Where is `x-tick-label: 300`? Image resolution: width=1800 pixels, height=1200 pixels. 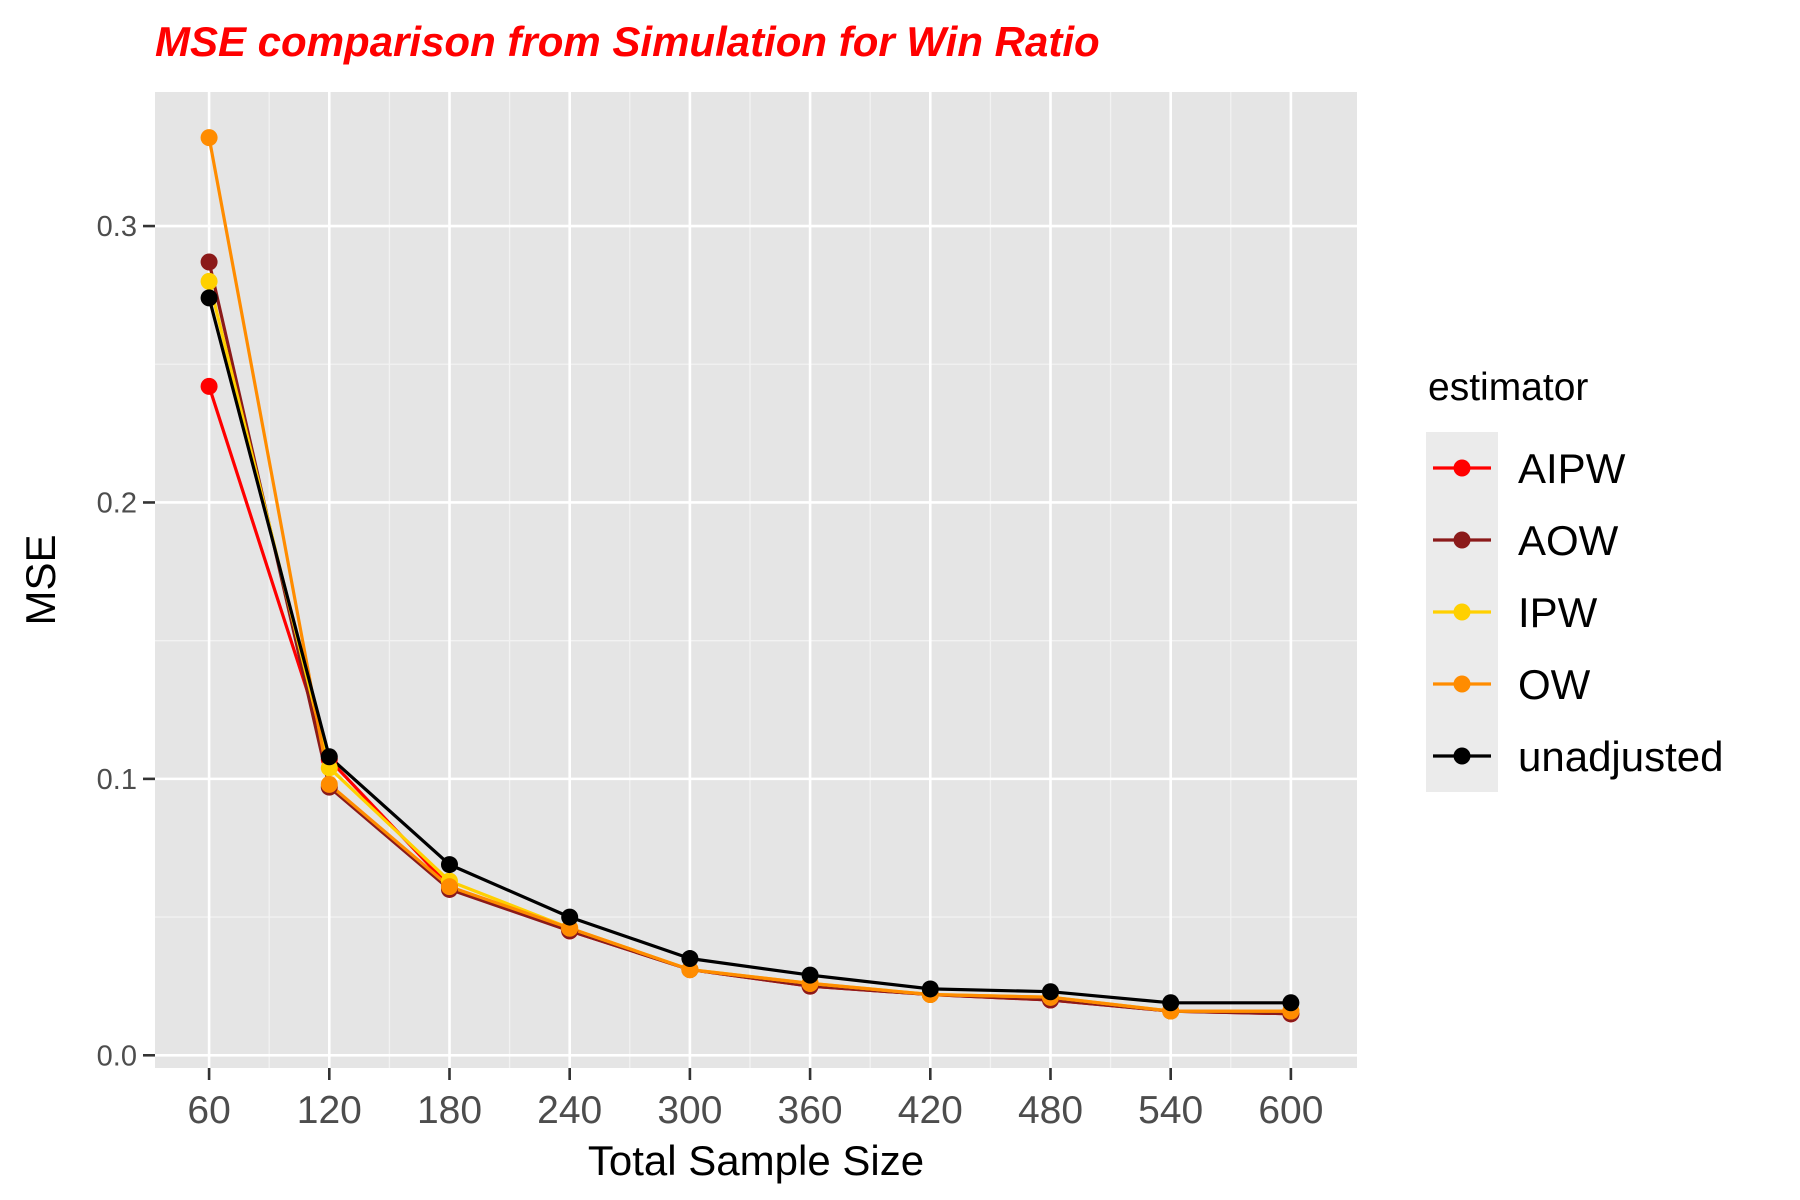
x-tick-label: 300 is located at coordinates (689, 1110).